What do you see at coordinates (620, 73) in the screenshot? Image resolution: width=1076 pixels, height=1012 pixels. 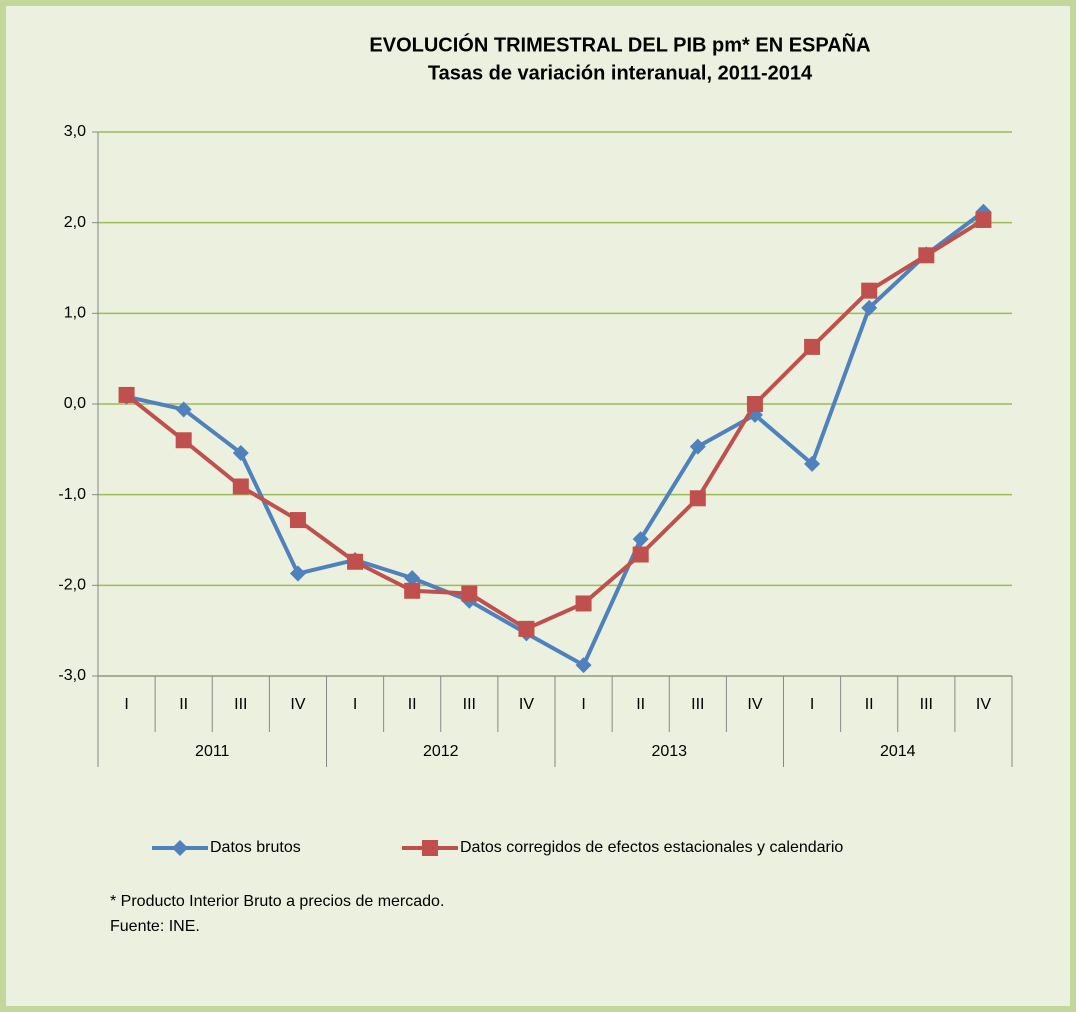 I see `chart-subtitle: Tasas de variación interanual, 2011-2014` at bounding box center [620, 73].